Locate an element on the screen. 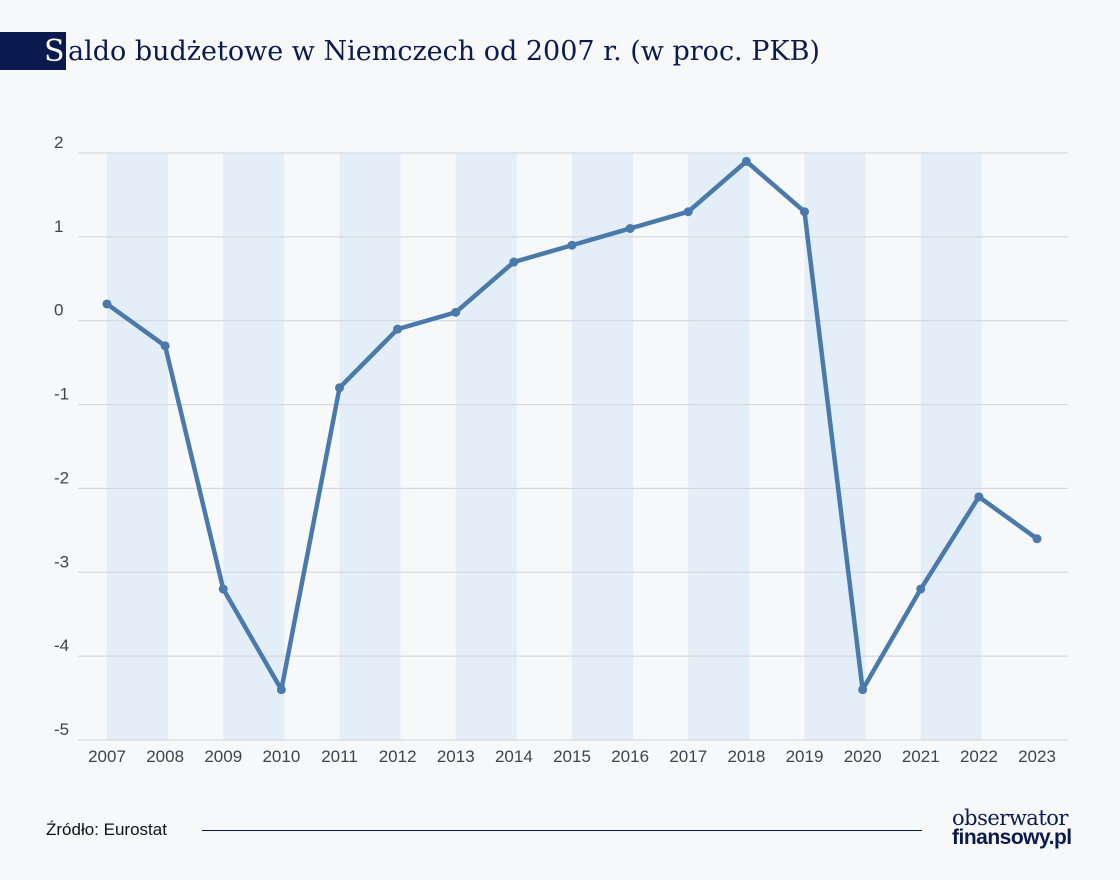  data-point-2018 is located at coordinates (746, 161).